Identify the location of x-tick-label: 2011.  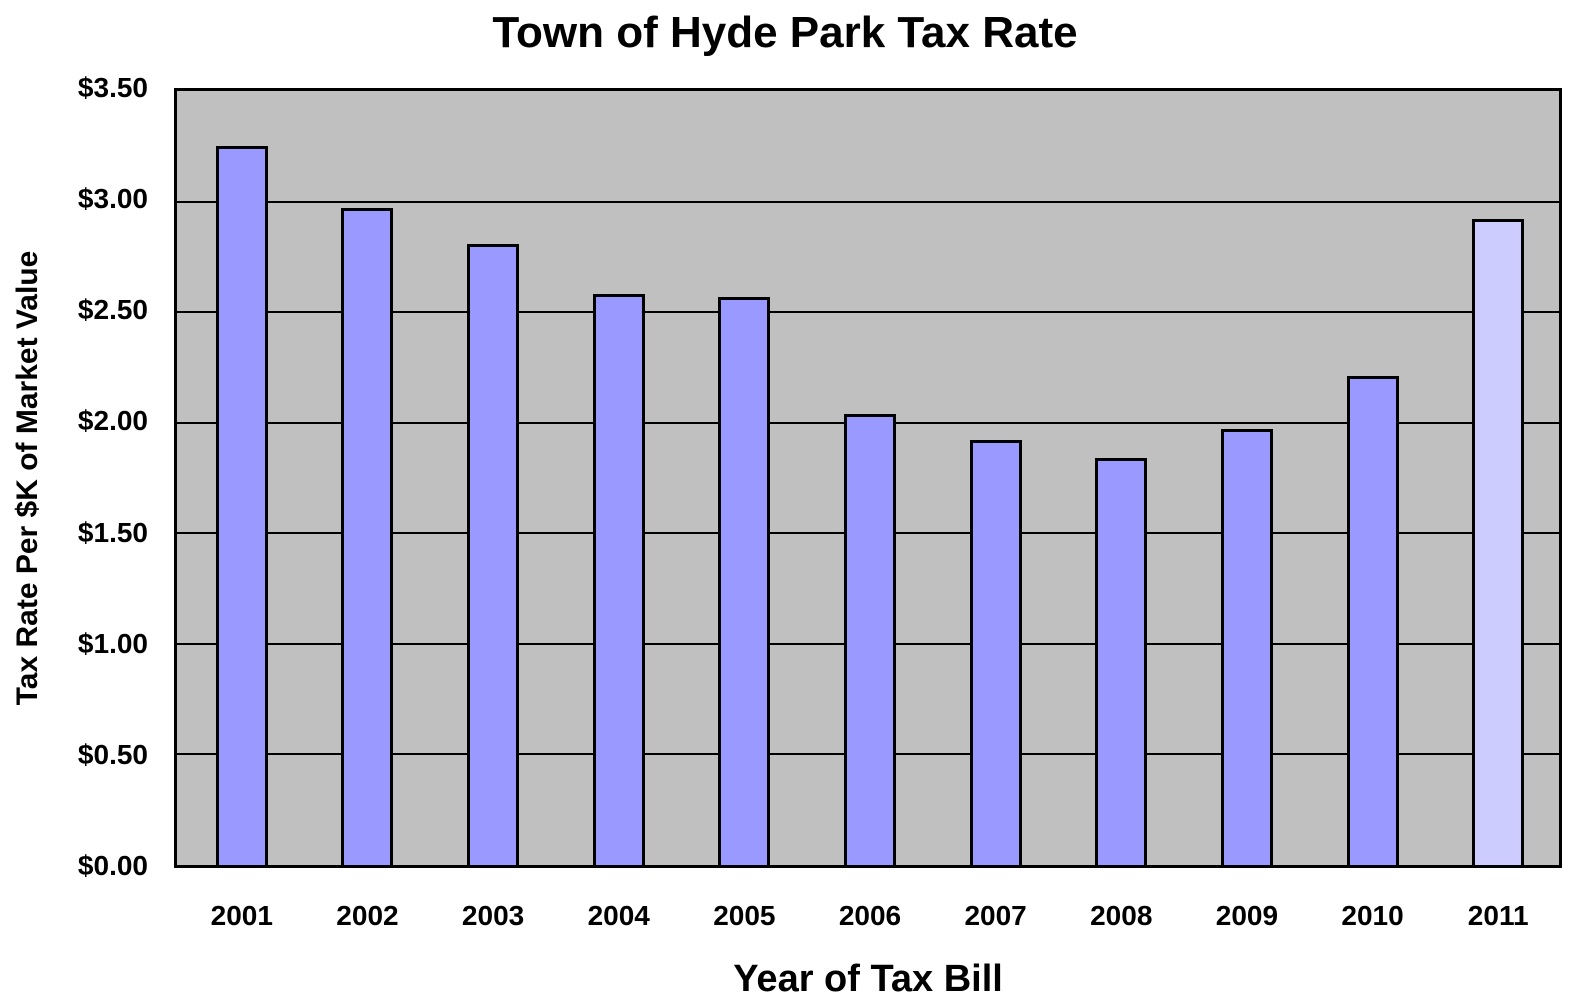
(1498, 915).